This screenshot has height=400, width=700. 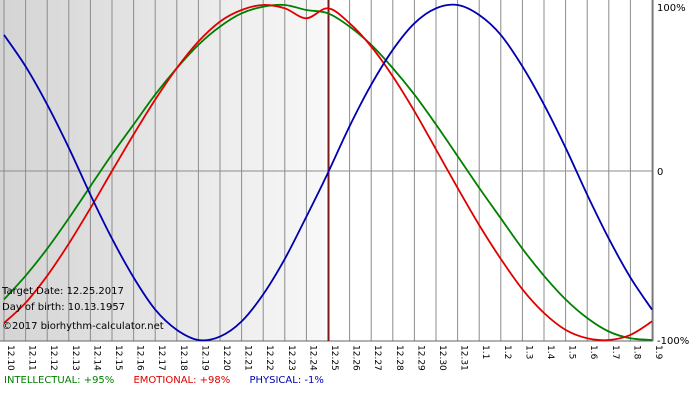 What do you see at coordinates (550, 352) in the screenshot?
I see `x-tick-label: 1.4` at bounding box center [550, 352].